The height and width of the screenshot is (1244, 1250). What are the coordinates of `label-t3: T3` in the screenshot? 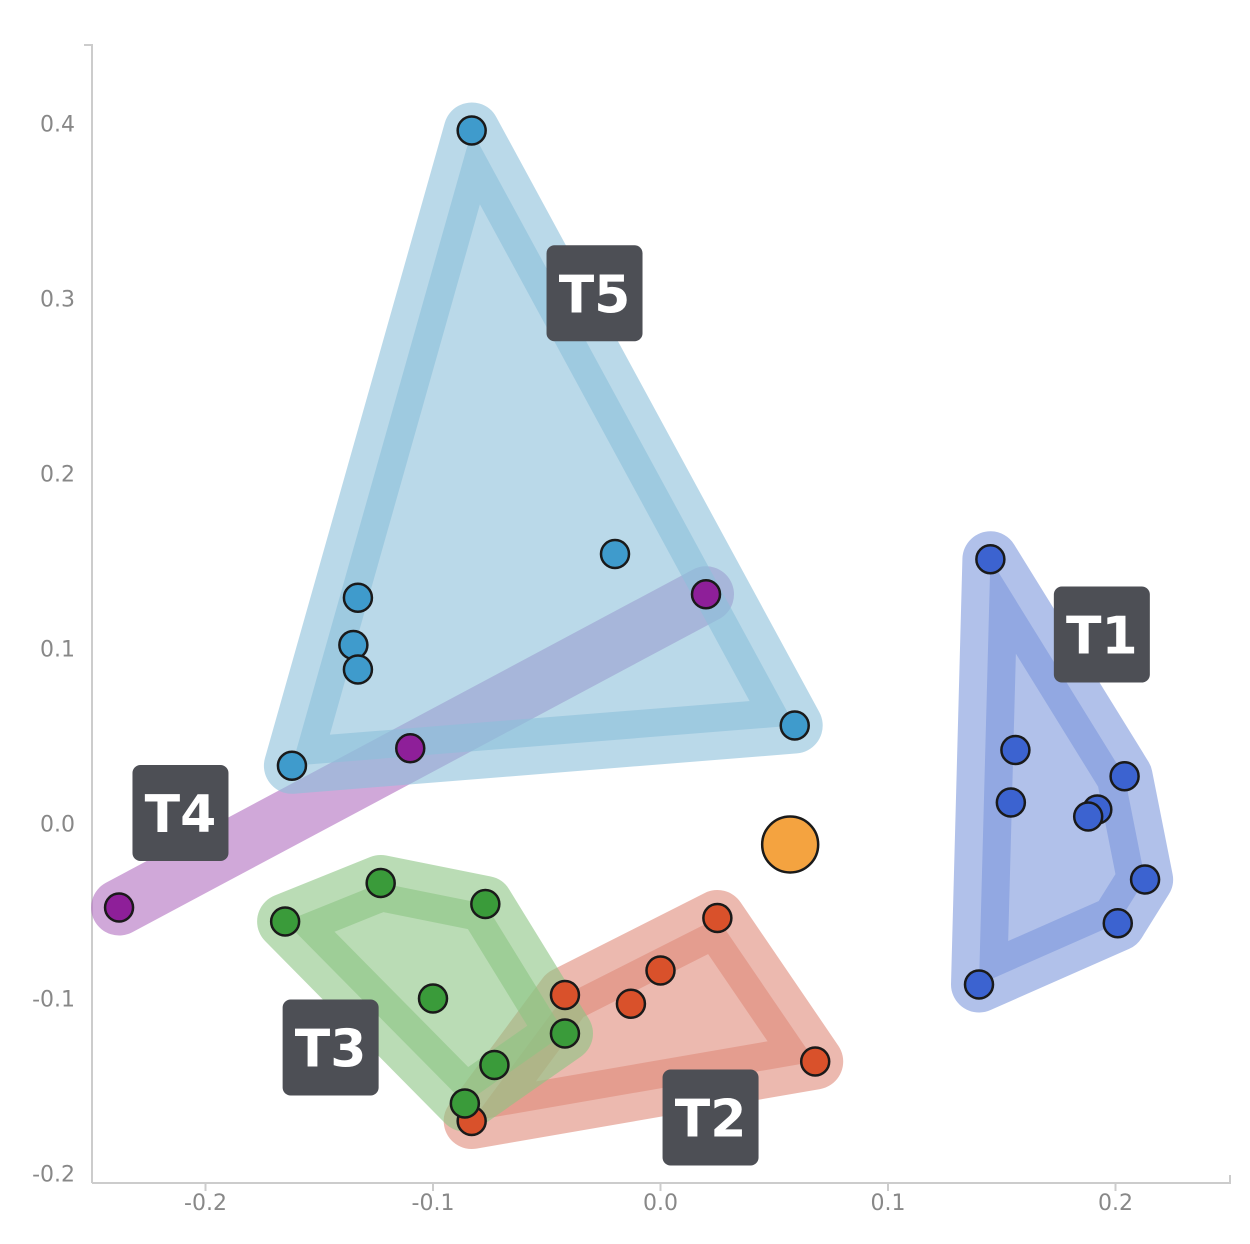 It's located at (330, 1047).